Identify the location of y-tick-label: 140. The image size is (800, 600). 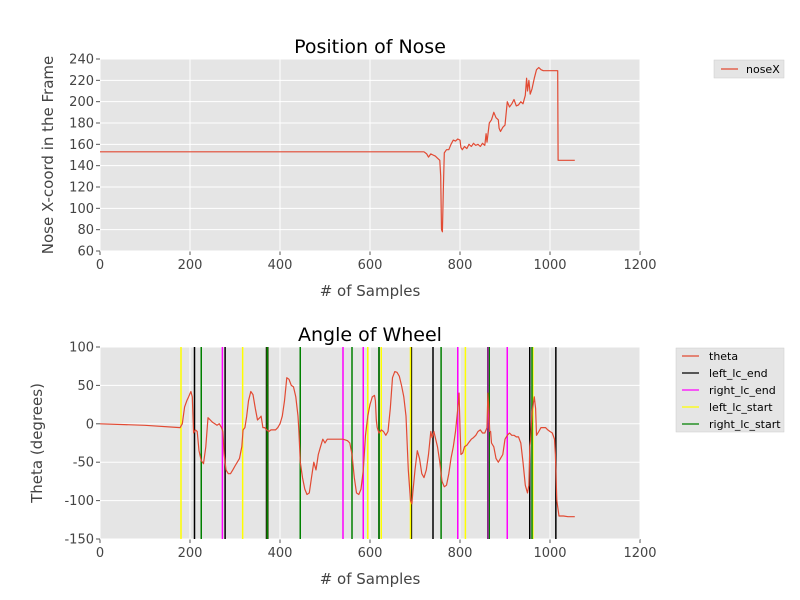
(81, 166).